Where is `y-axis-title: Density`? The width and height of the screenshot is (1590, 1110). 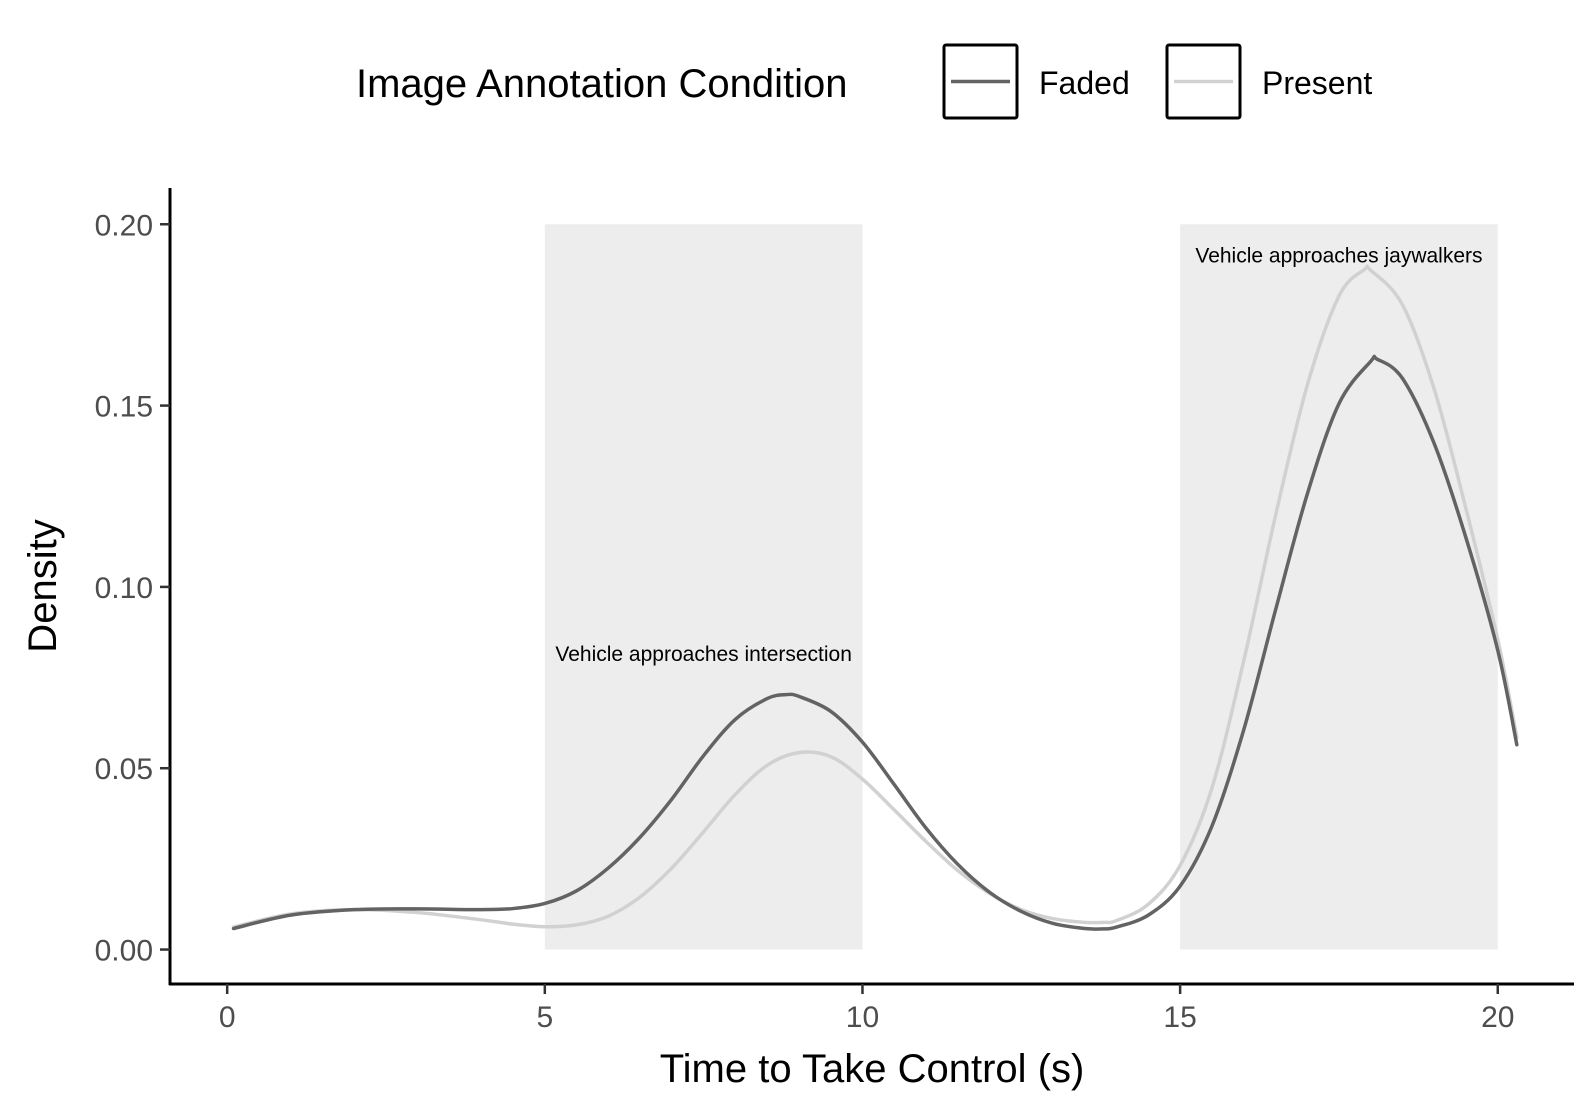 y-axis-title: Density is located at coordinates (43, 585).